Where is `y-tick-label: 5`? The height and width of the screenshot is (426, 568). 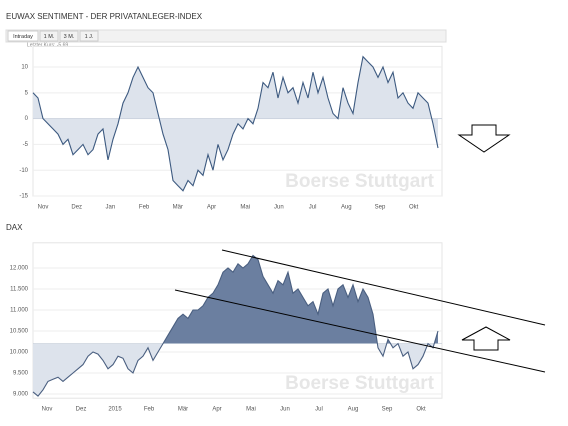
y-tick-label: 5 is located at coordinates (27, 93).